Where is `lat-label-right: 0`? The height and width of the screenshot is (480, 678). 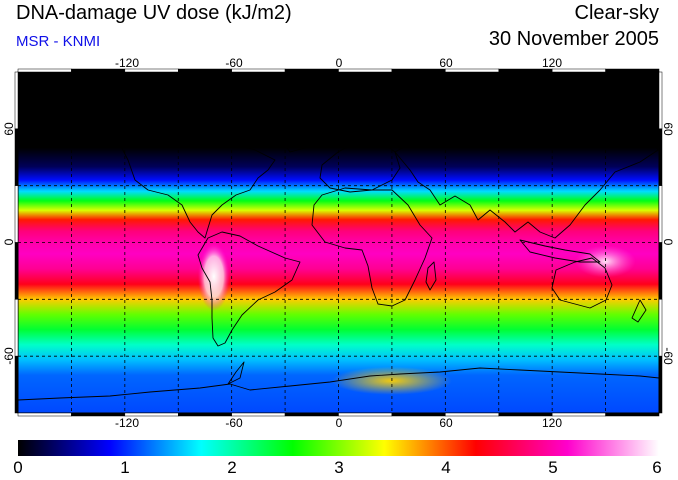 lat-label-right: 0 is located at coordinates (668, 242).